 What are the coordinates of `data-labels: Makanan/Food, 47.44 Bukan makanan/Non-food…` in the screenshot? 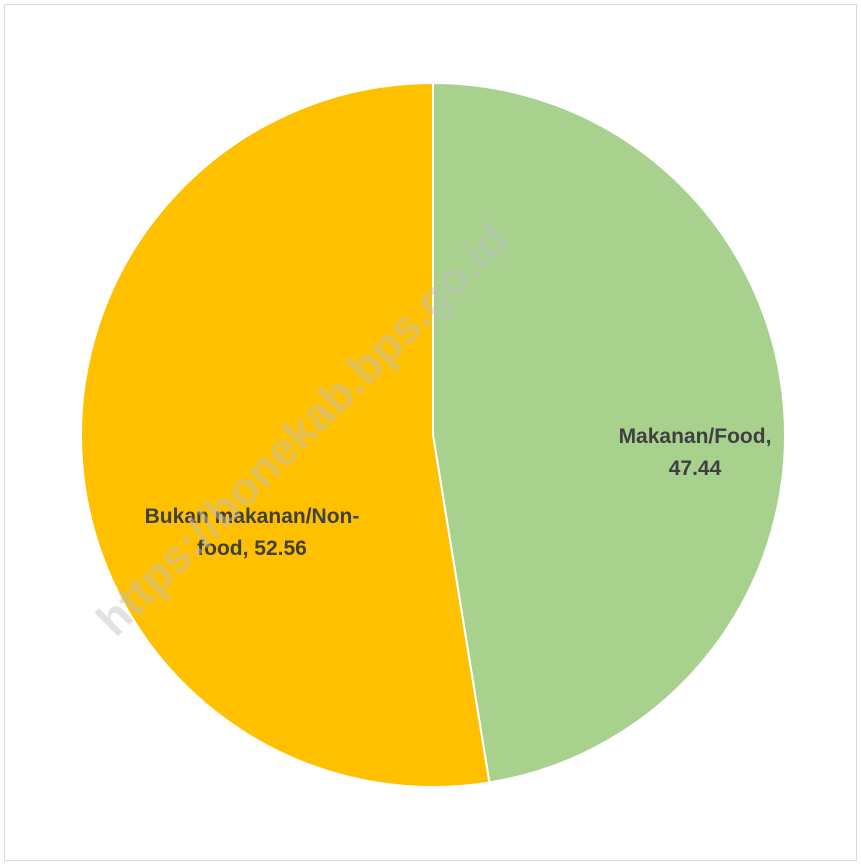 It's located at (458, 492).